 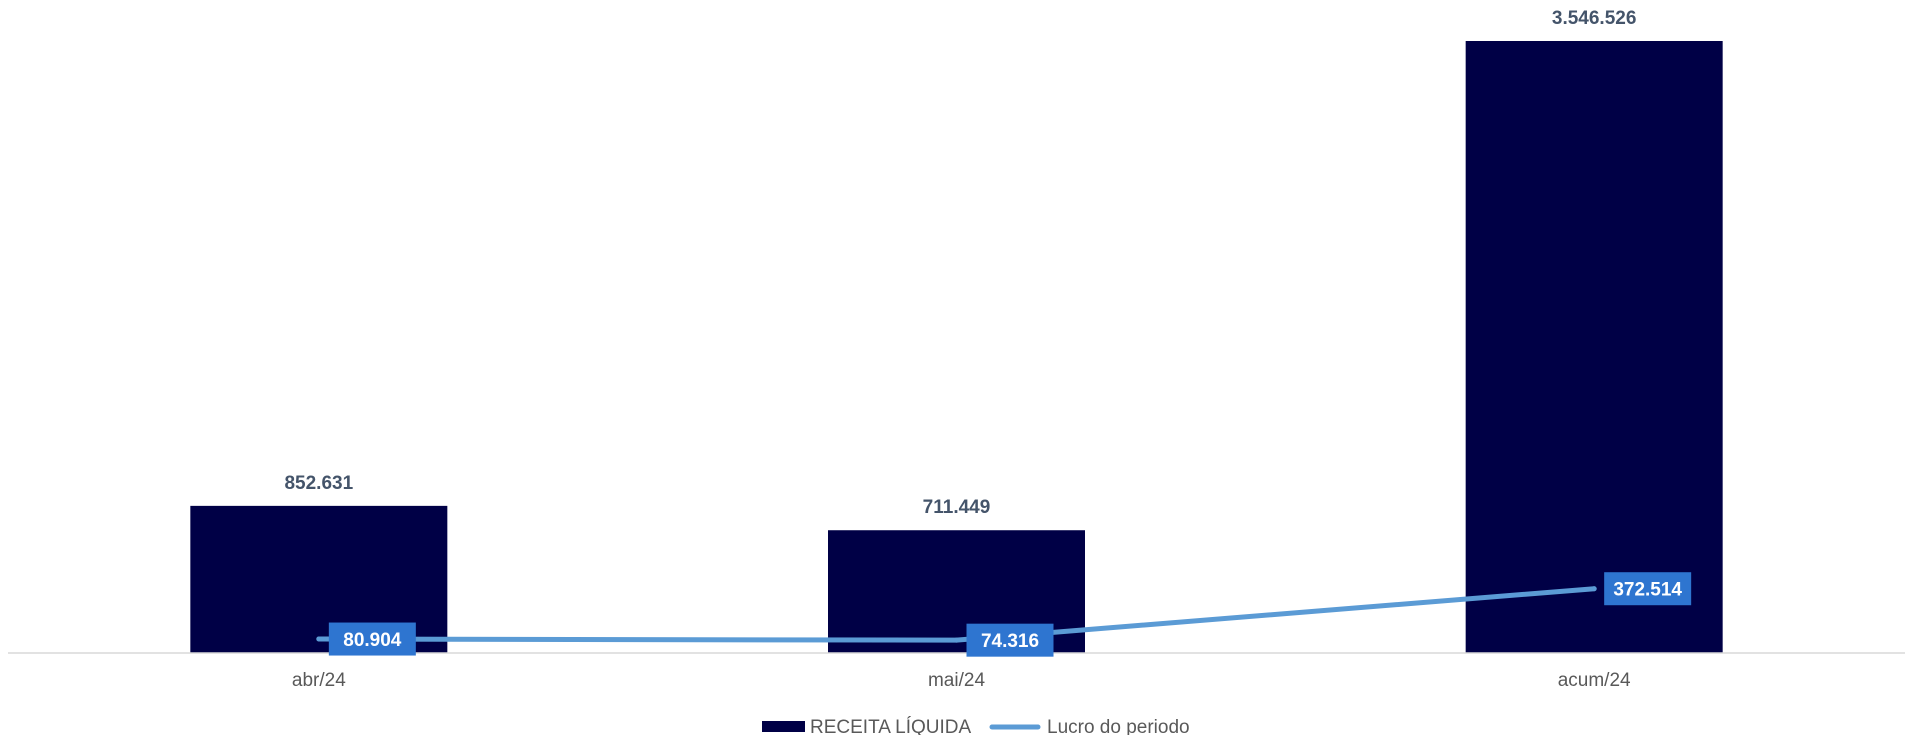 What do you see at coordinates (956, 614) in the screenshot?
I see `line-series` at bounding box center [956, 614].